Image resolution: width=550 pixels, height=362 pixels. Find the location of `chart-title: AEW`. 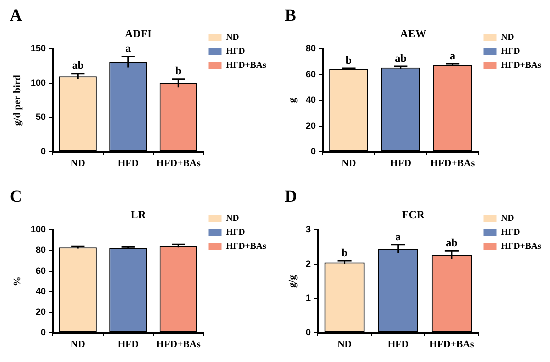

chart-title: AEW is located at coordinates (413, 34).